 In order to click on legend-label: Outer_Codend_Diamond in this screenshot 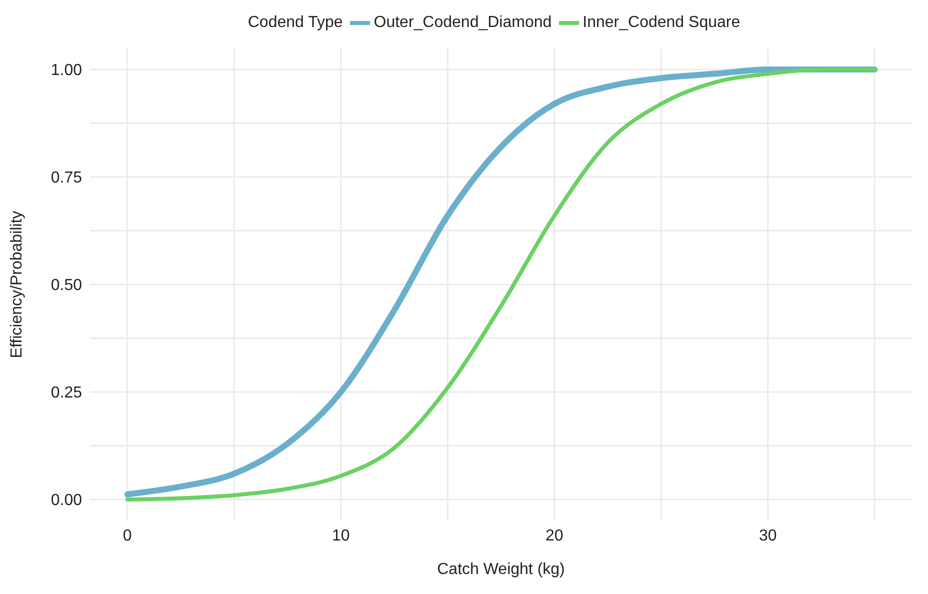, I will do `click(463, 23)`.